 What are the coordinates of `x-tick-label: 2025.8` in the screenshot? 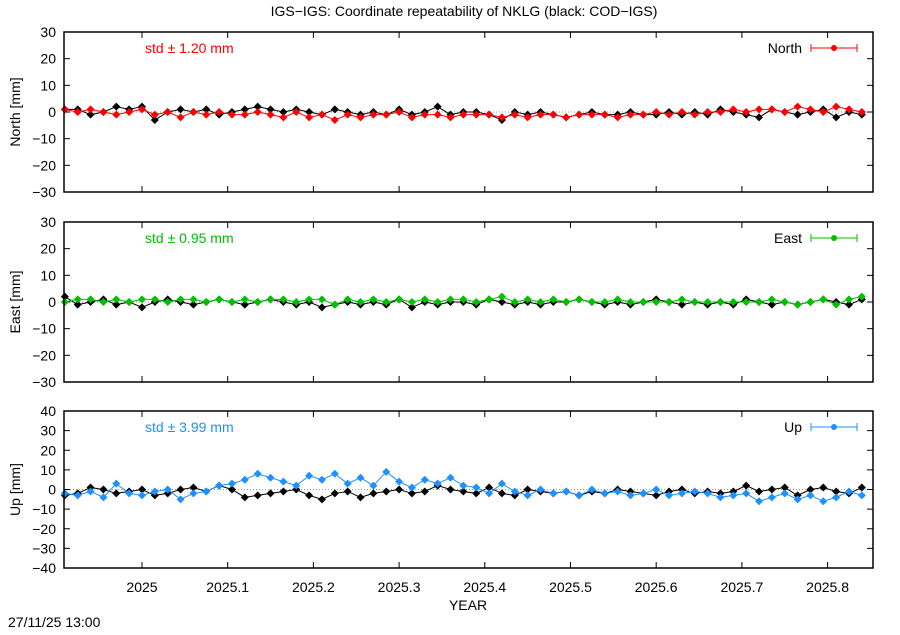 It's located at (827, 587).